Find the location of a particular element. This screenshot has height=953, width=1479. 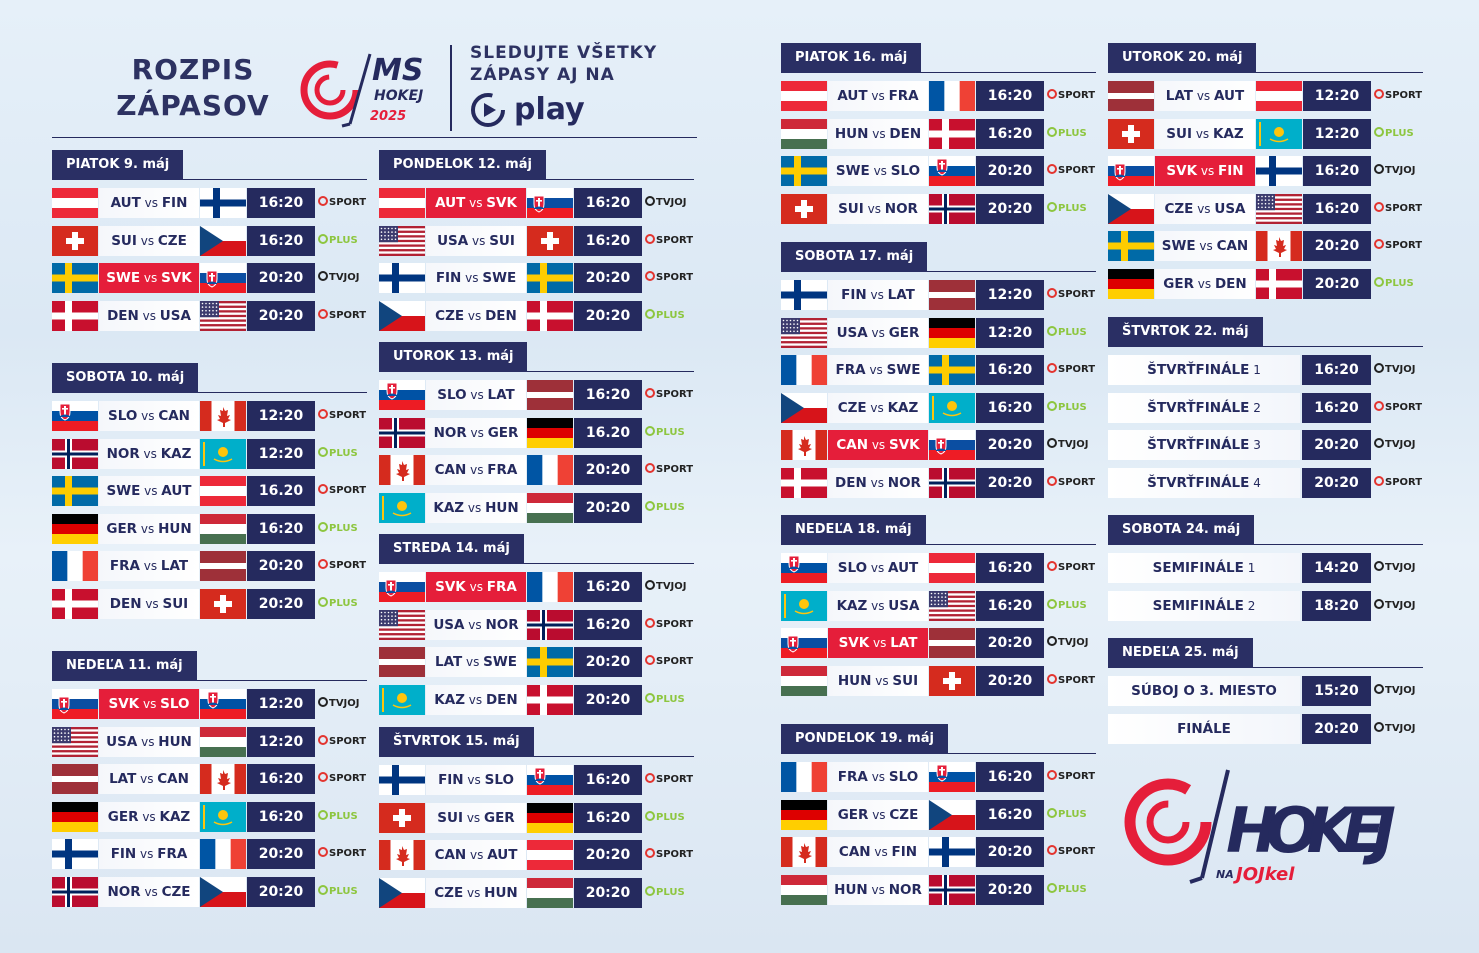

match-row: LAT vs AUT 12:20 SPORT is located at coordinates (1265, 96).